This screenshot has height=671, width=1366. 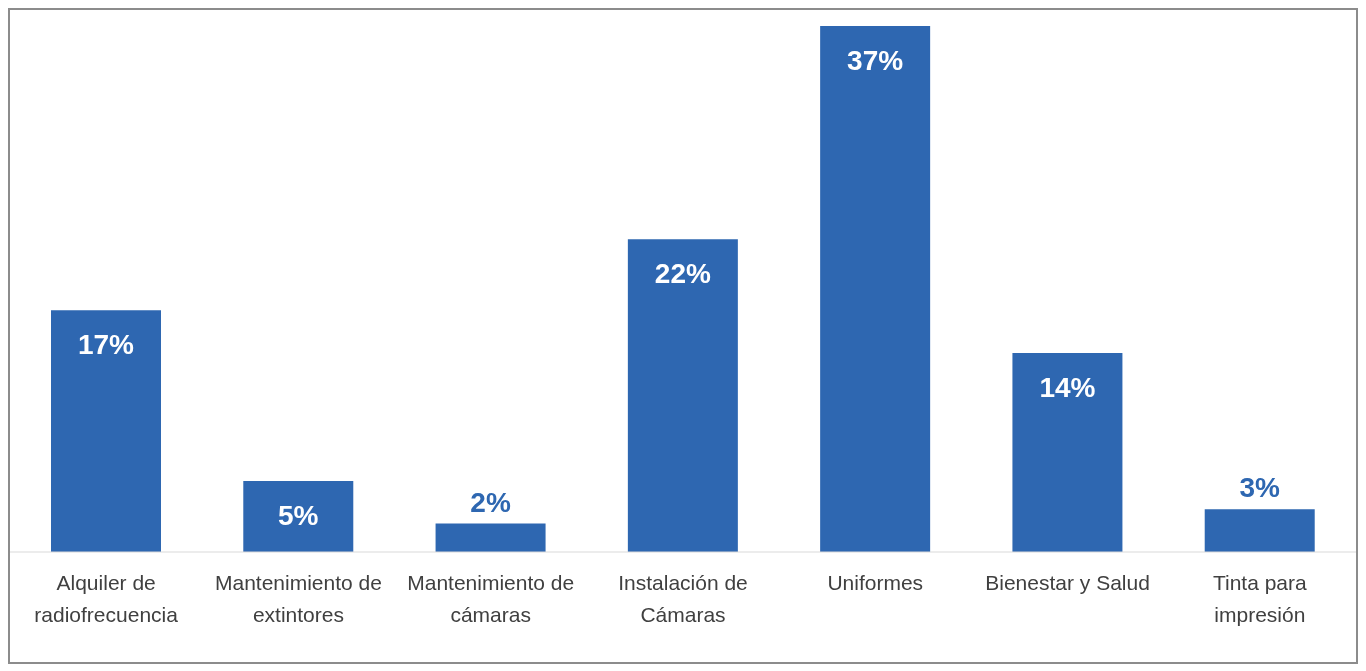 I want to click on x-tick-label: Mantenimiento de cámaras, so click(x=491, y=598).